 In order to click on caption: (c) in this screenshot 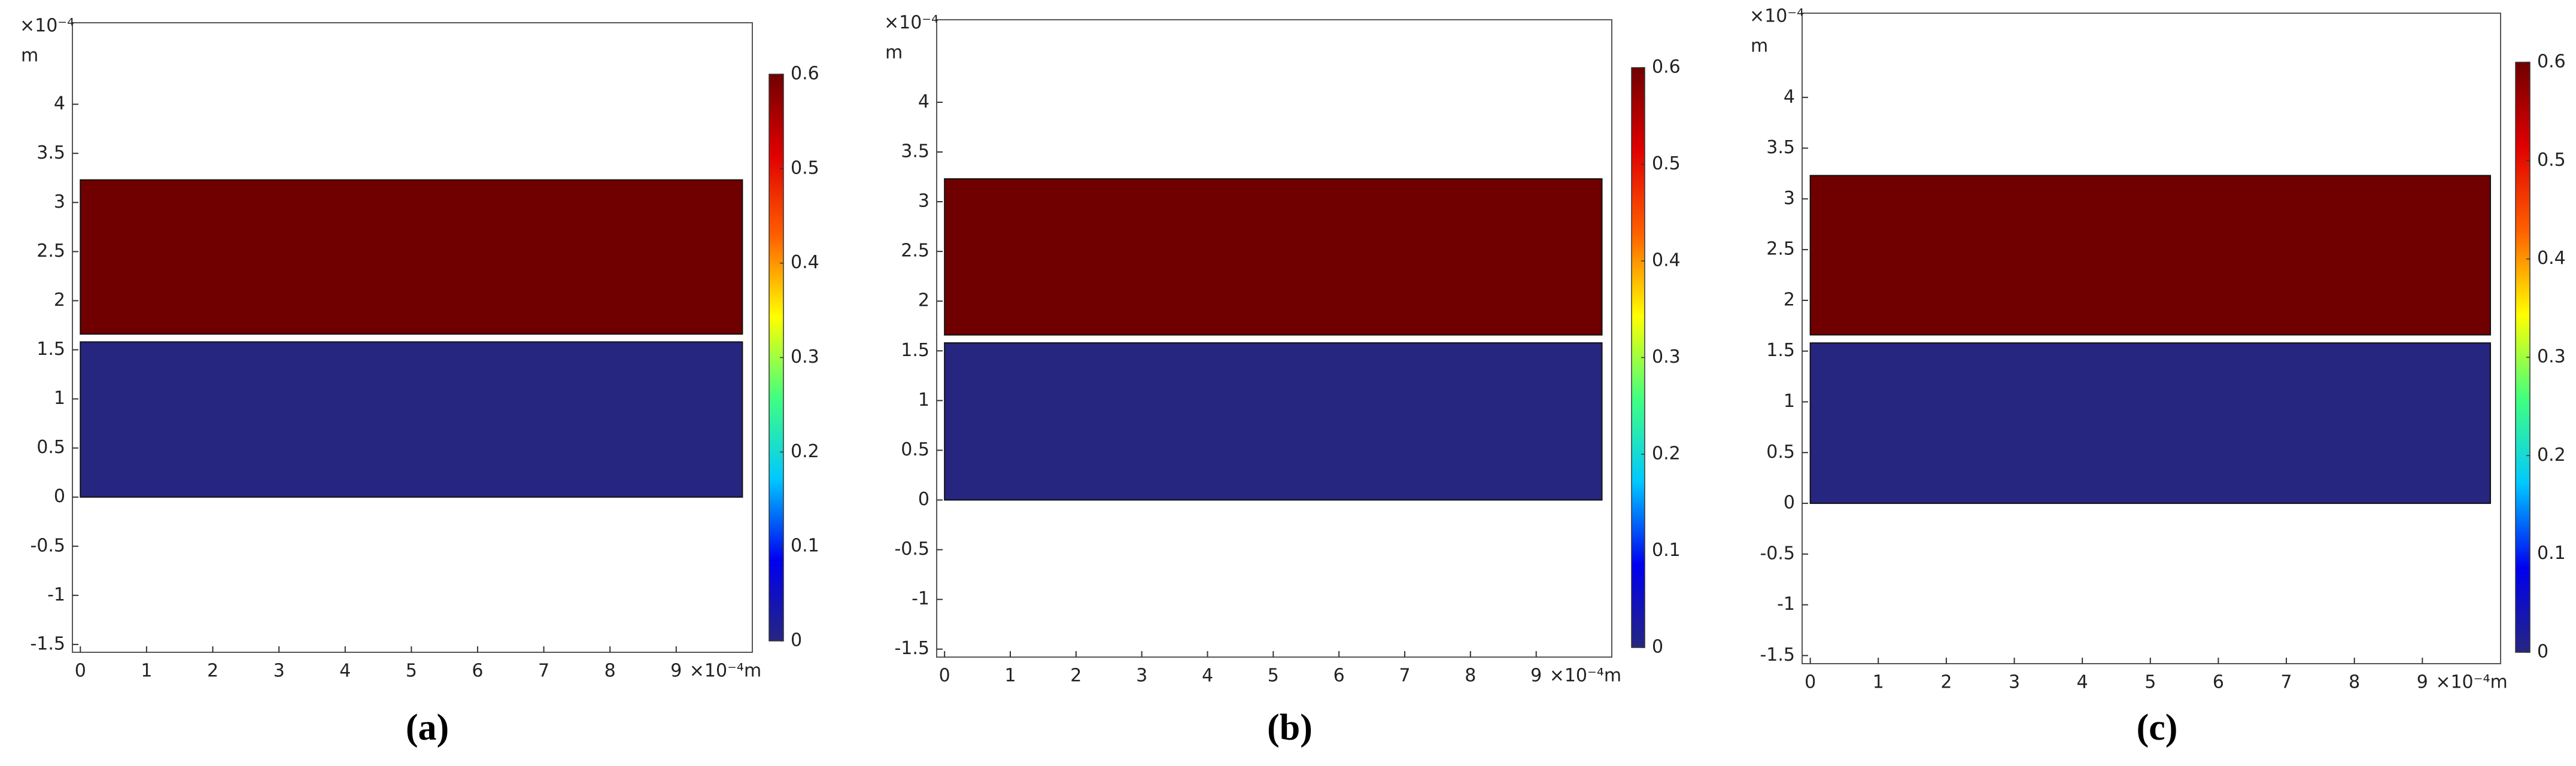, I will do `click(2157, 727)`.